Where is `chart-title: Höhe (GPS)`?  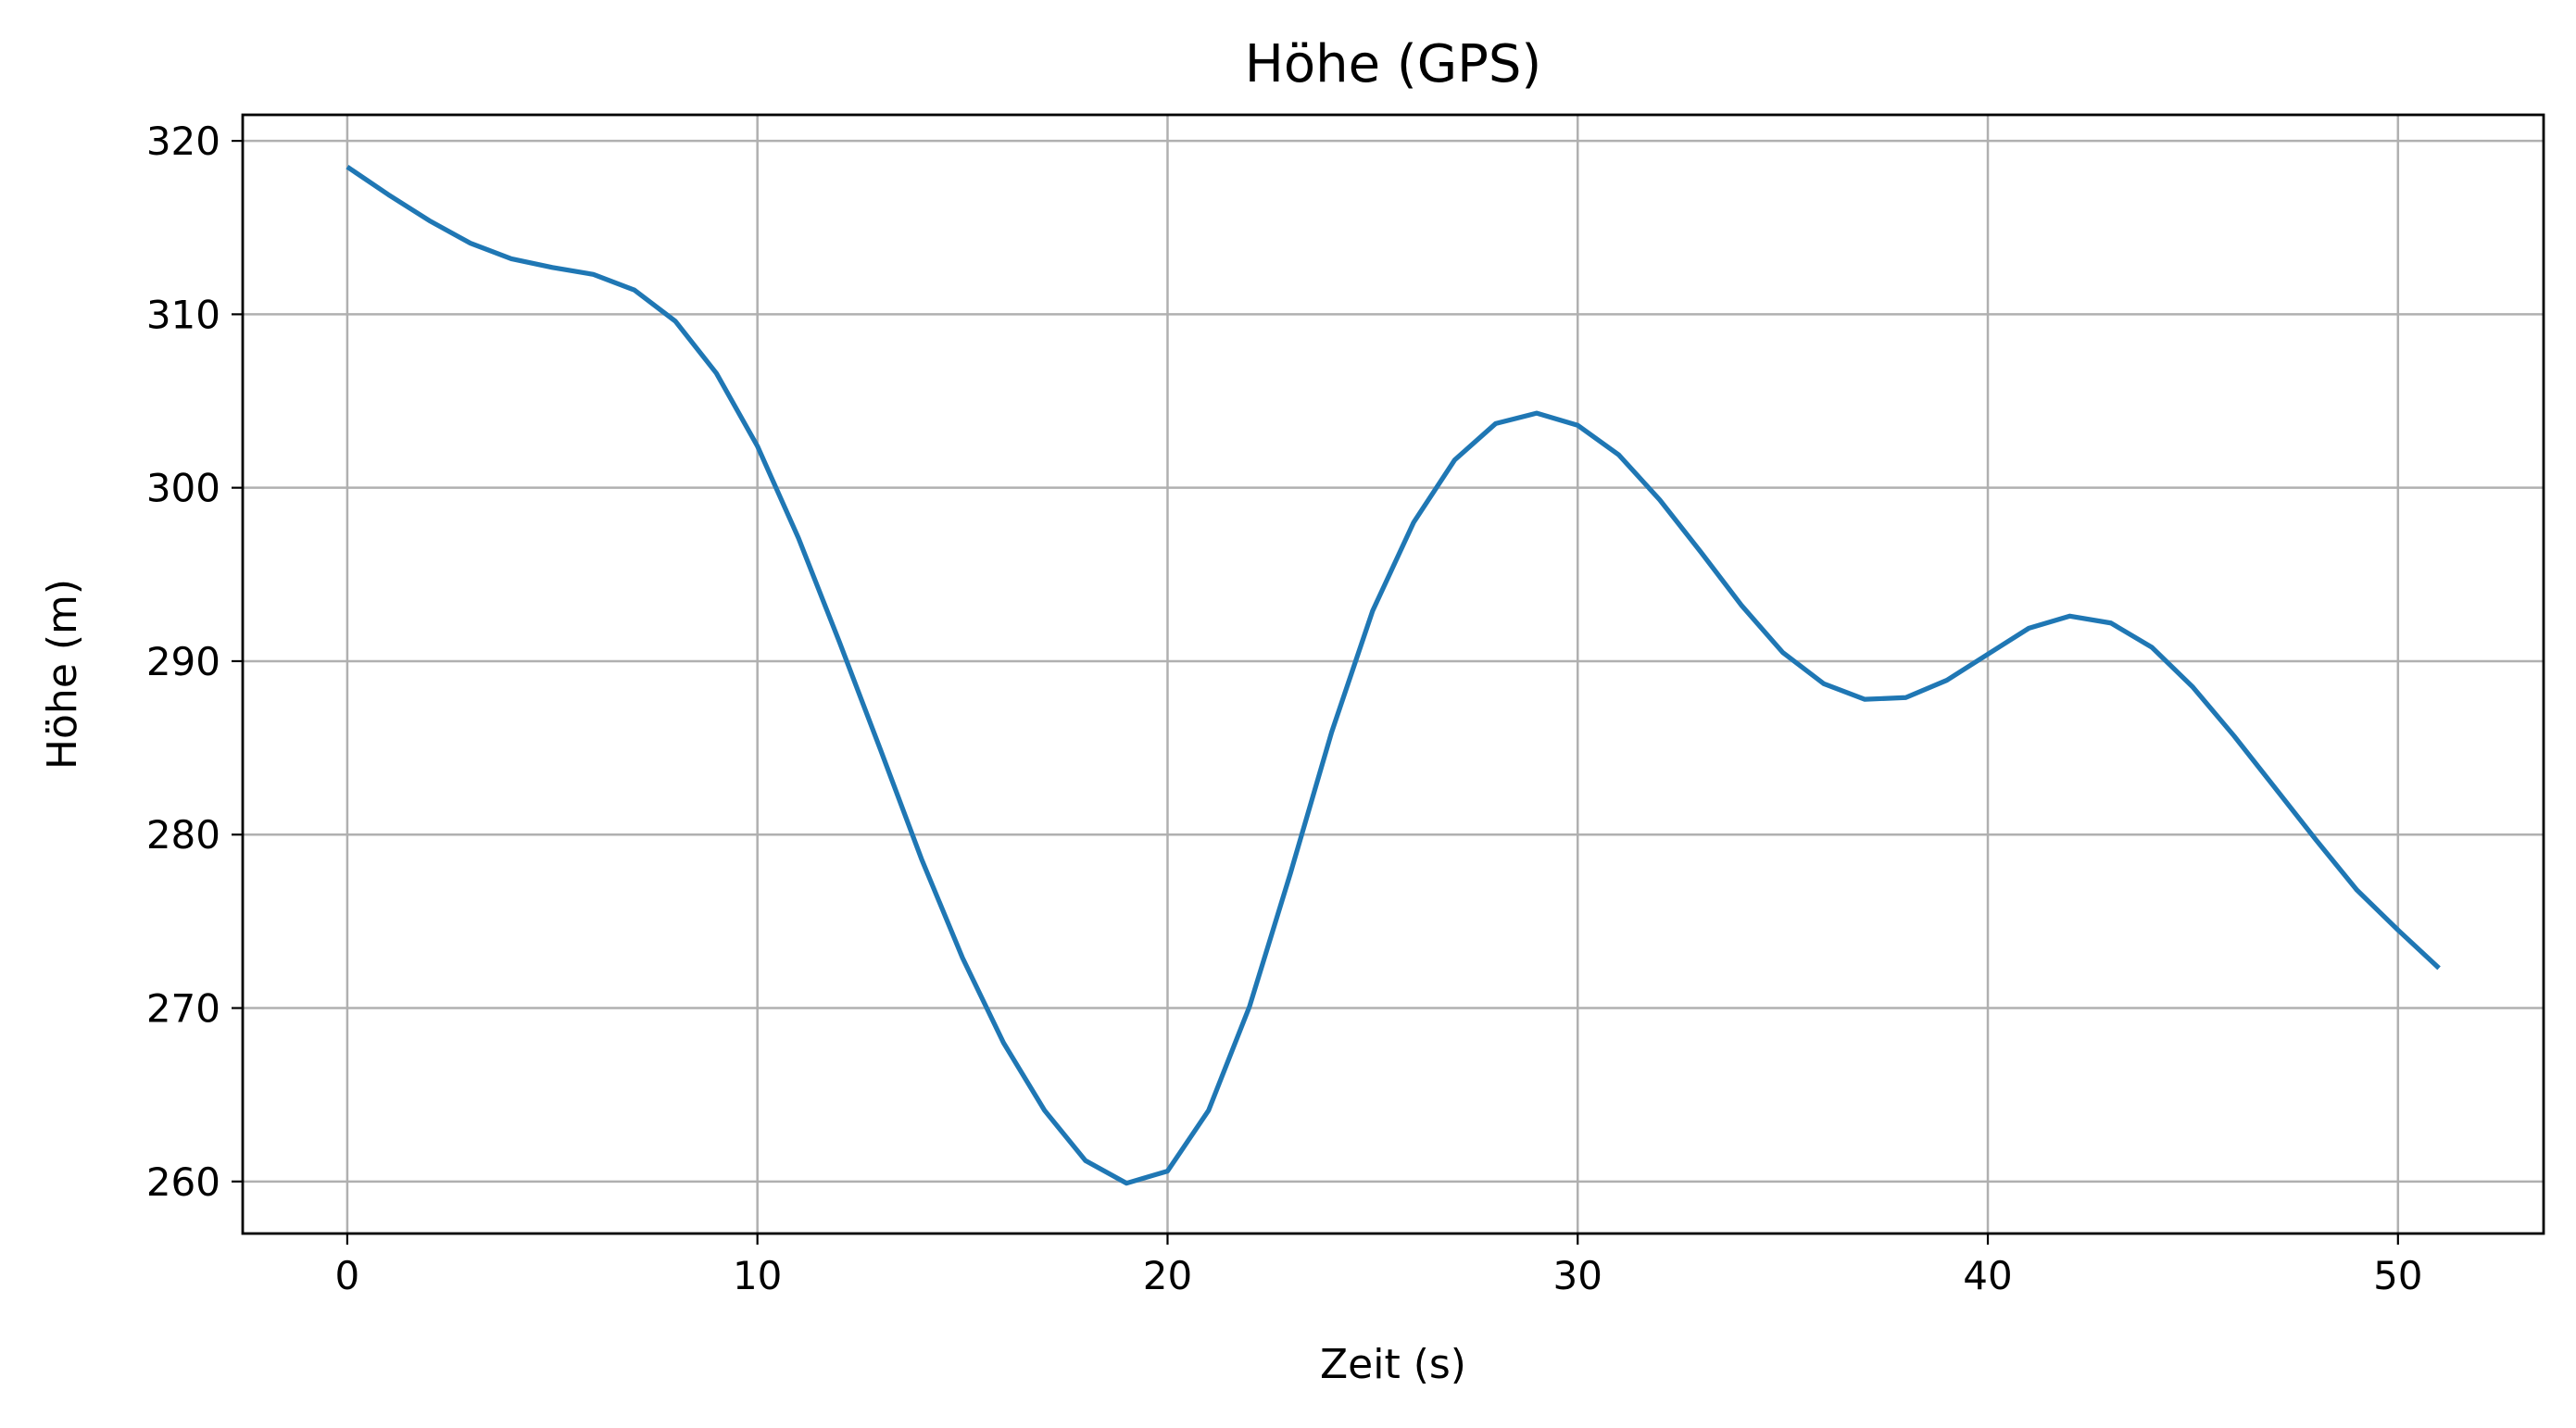
chart-title: Höhe (GPS) is located at coordinates (1393, 64).